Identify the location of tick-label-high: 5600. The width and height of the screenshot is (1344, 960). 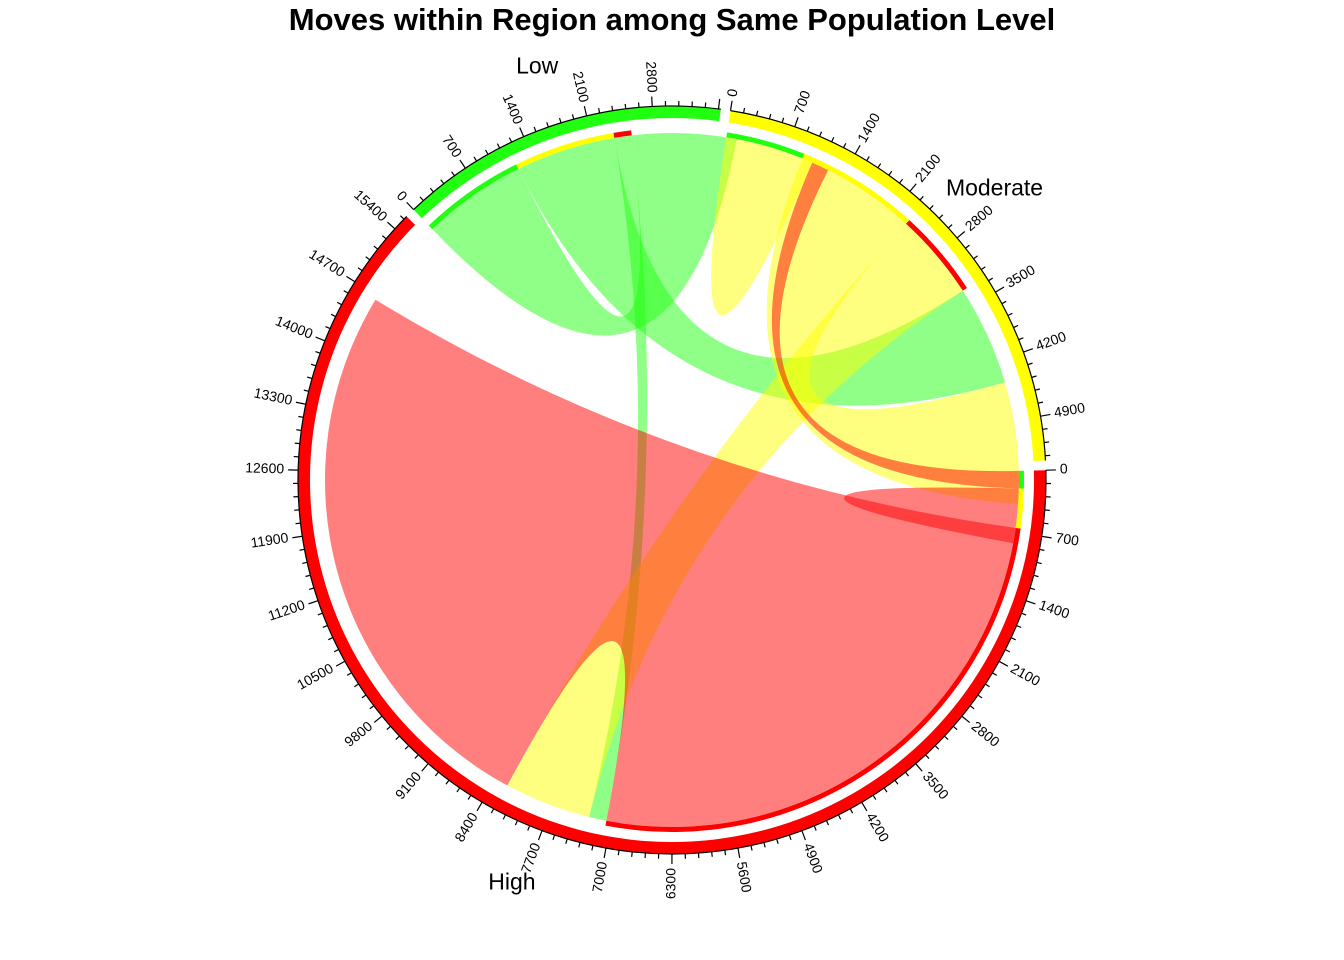
(744, 877).